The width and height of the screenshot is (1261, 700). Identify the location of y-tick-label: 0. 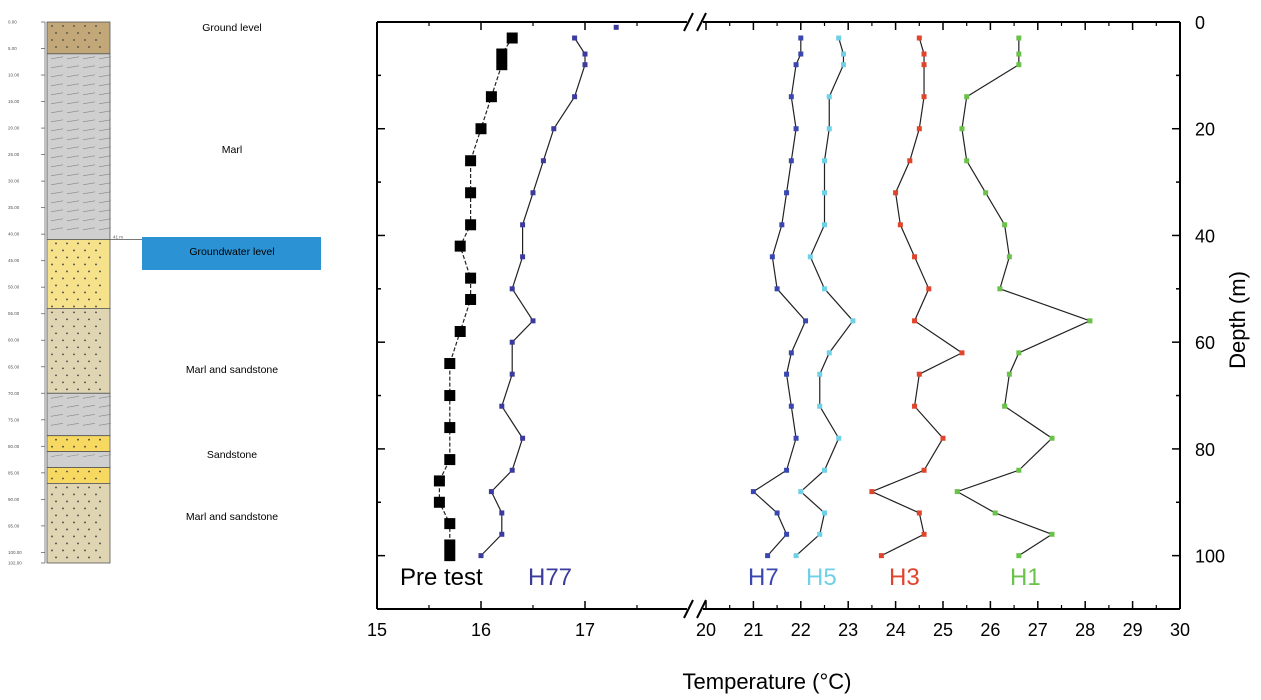
(1200, 23).